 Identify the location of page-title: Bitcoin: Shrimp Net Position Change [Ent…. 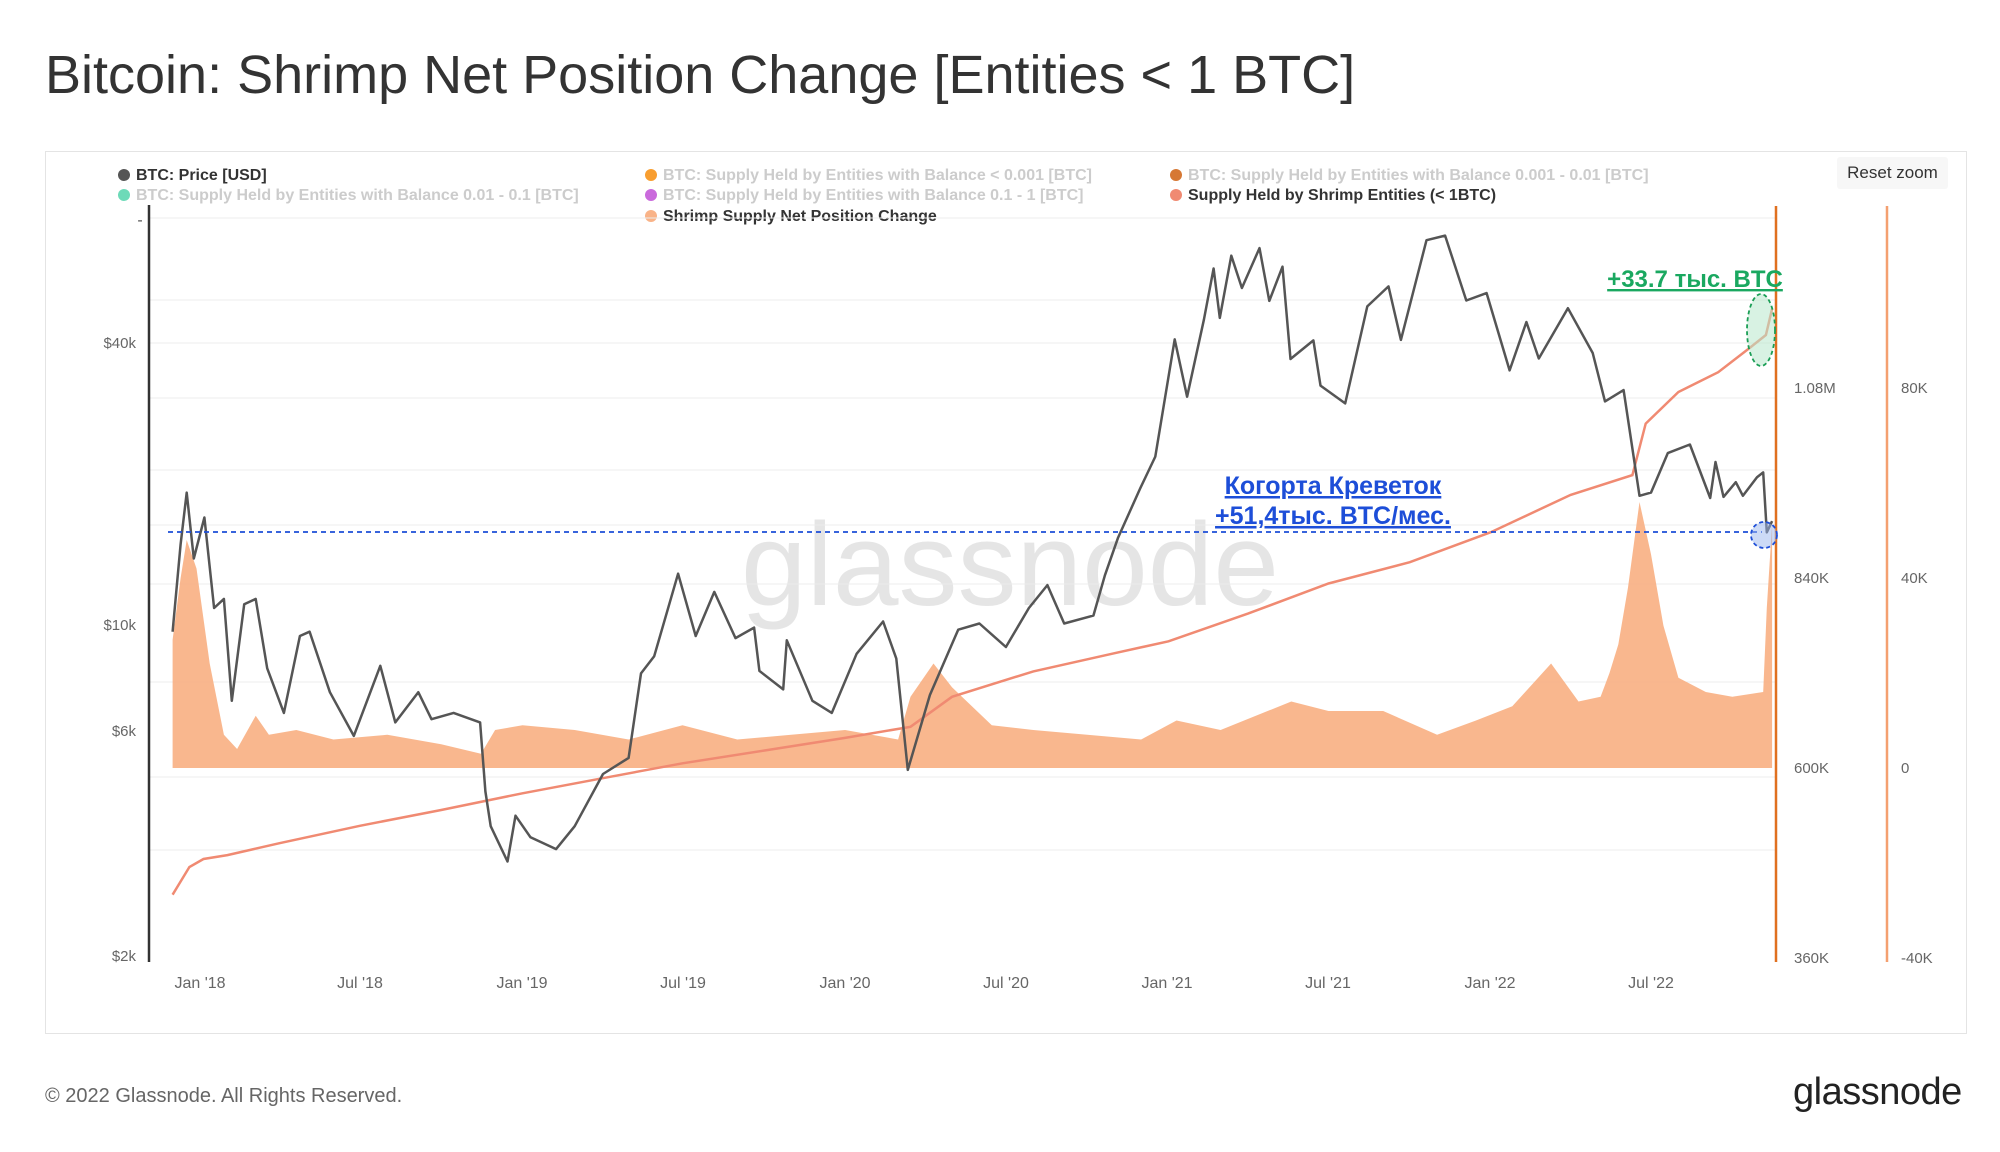
(700, 75).